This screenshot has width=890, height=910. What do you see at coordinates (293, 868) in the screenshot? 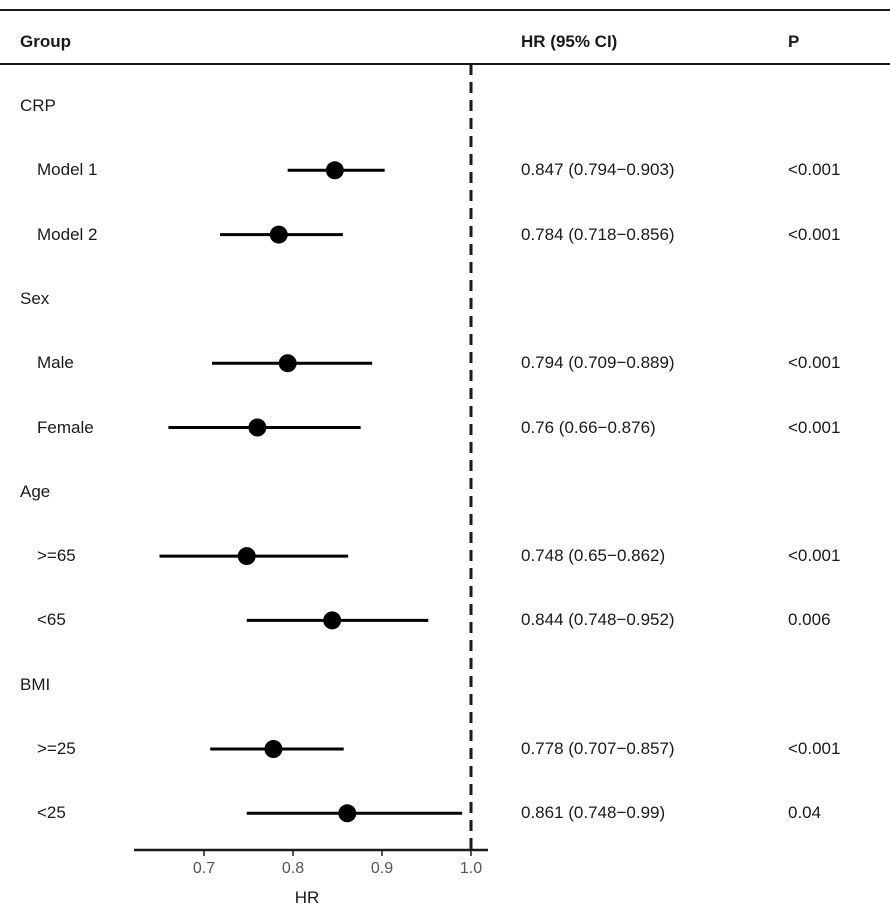
I see `x-tick-label: 0.8` at bounding box center [293, 868].